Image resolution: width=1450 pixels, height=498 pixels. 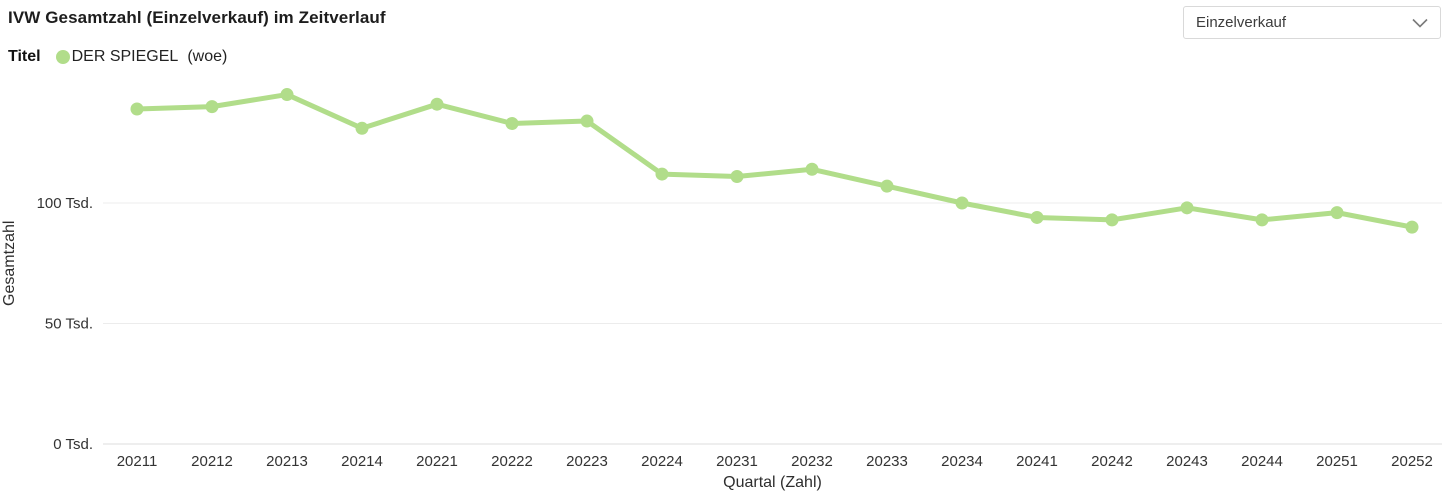 I want to click on series-suffix: (woe), so click(x=207, y=56).